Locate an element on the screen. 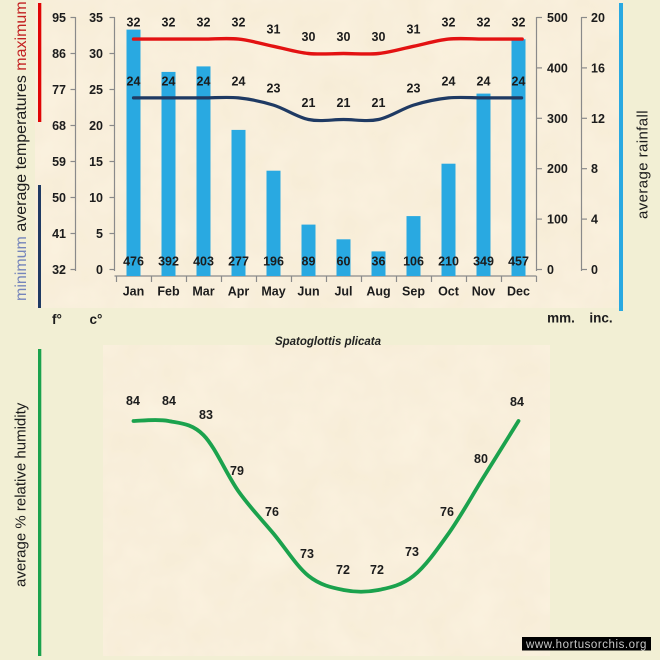 This screenshot has height=665, width=660. svg-text: Sep is located at coordinates (413, 292).